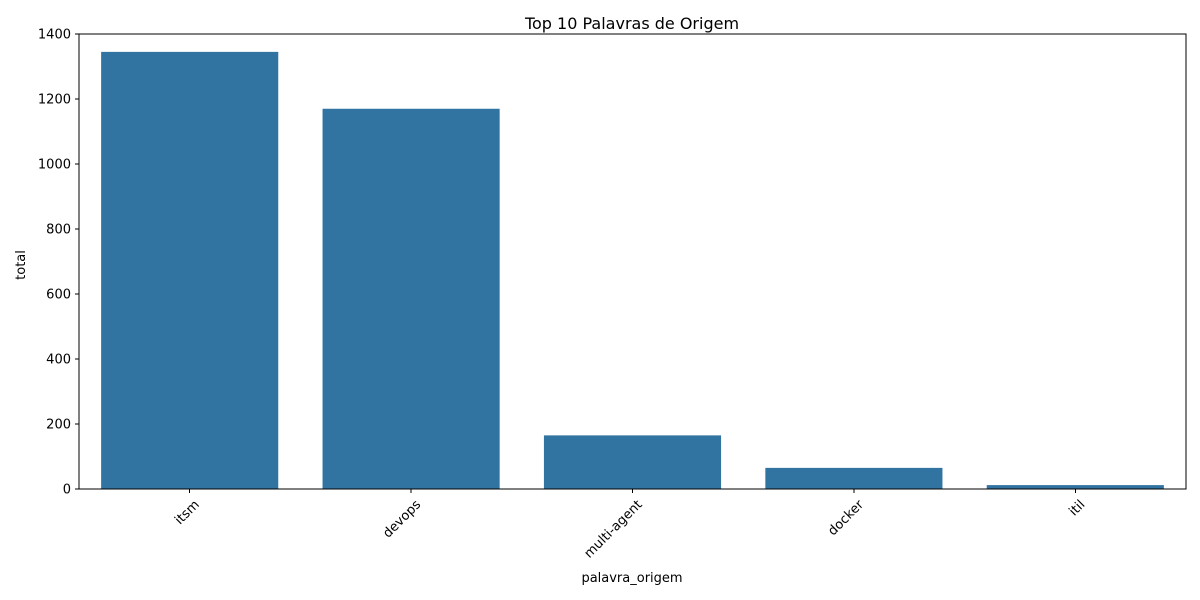  What do you see at coordinates (58, 230) in the screenshot?
I see `y-tick-label: 800` at bounding box center [58, 230].